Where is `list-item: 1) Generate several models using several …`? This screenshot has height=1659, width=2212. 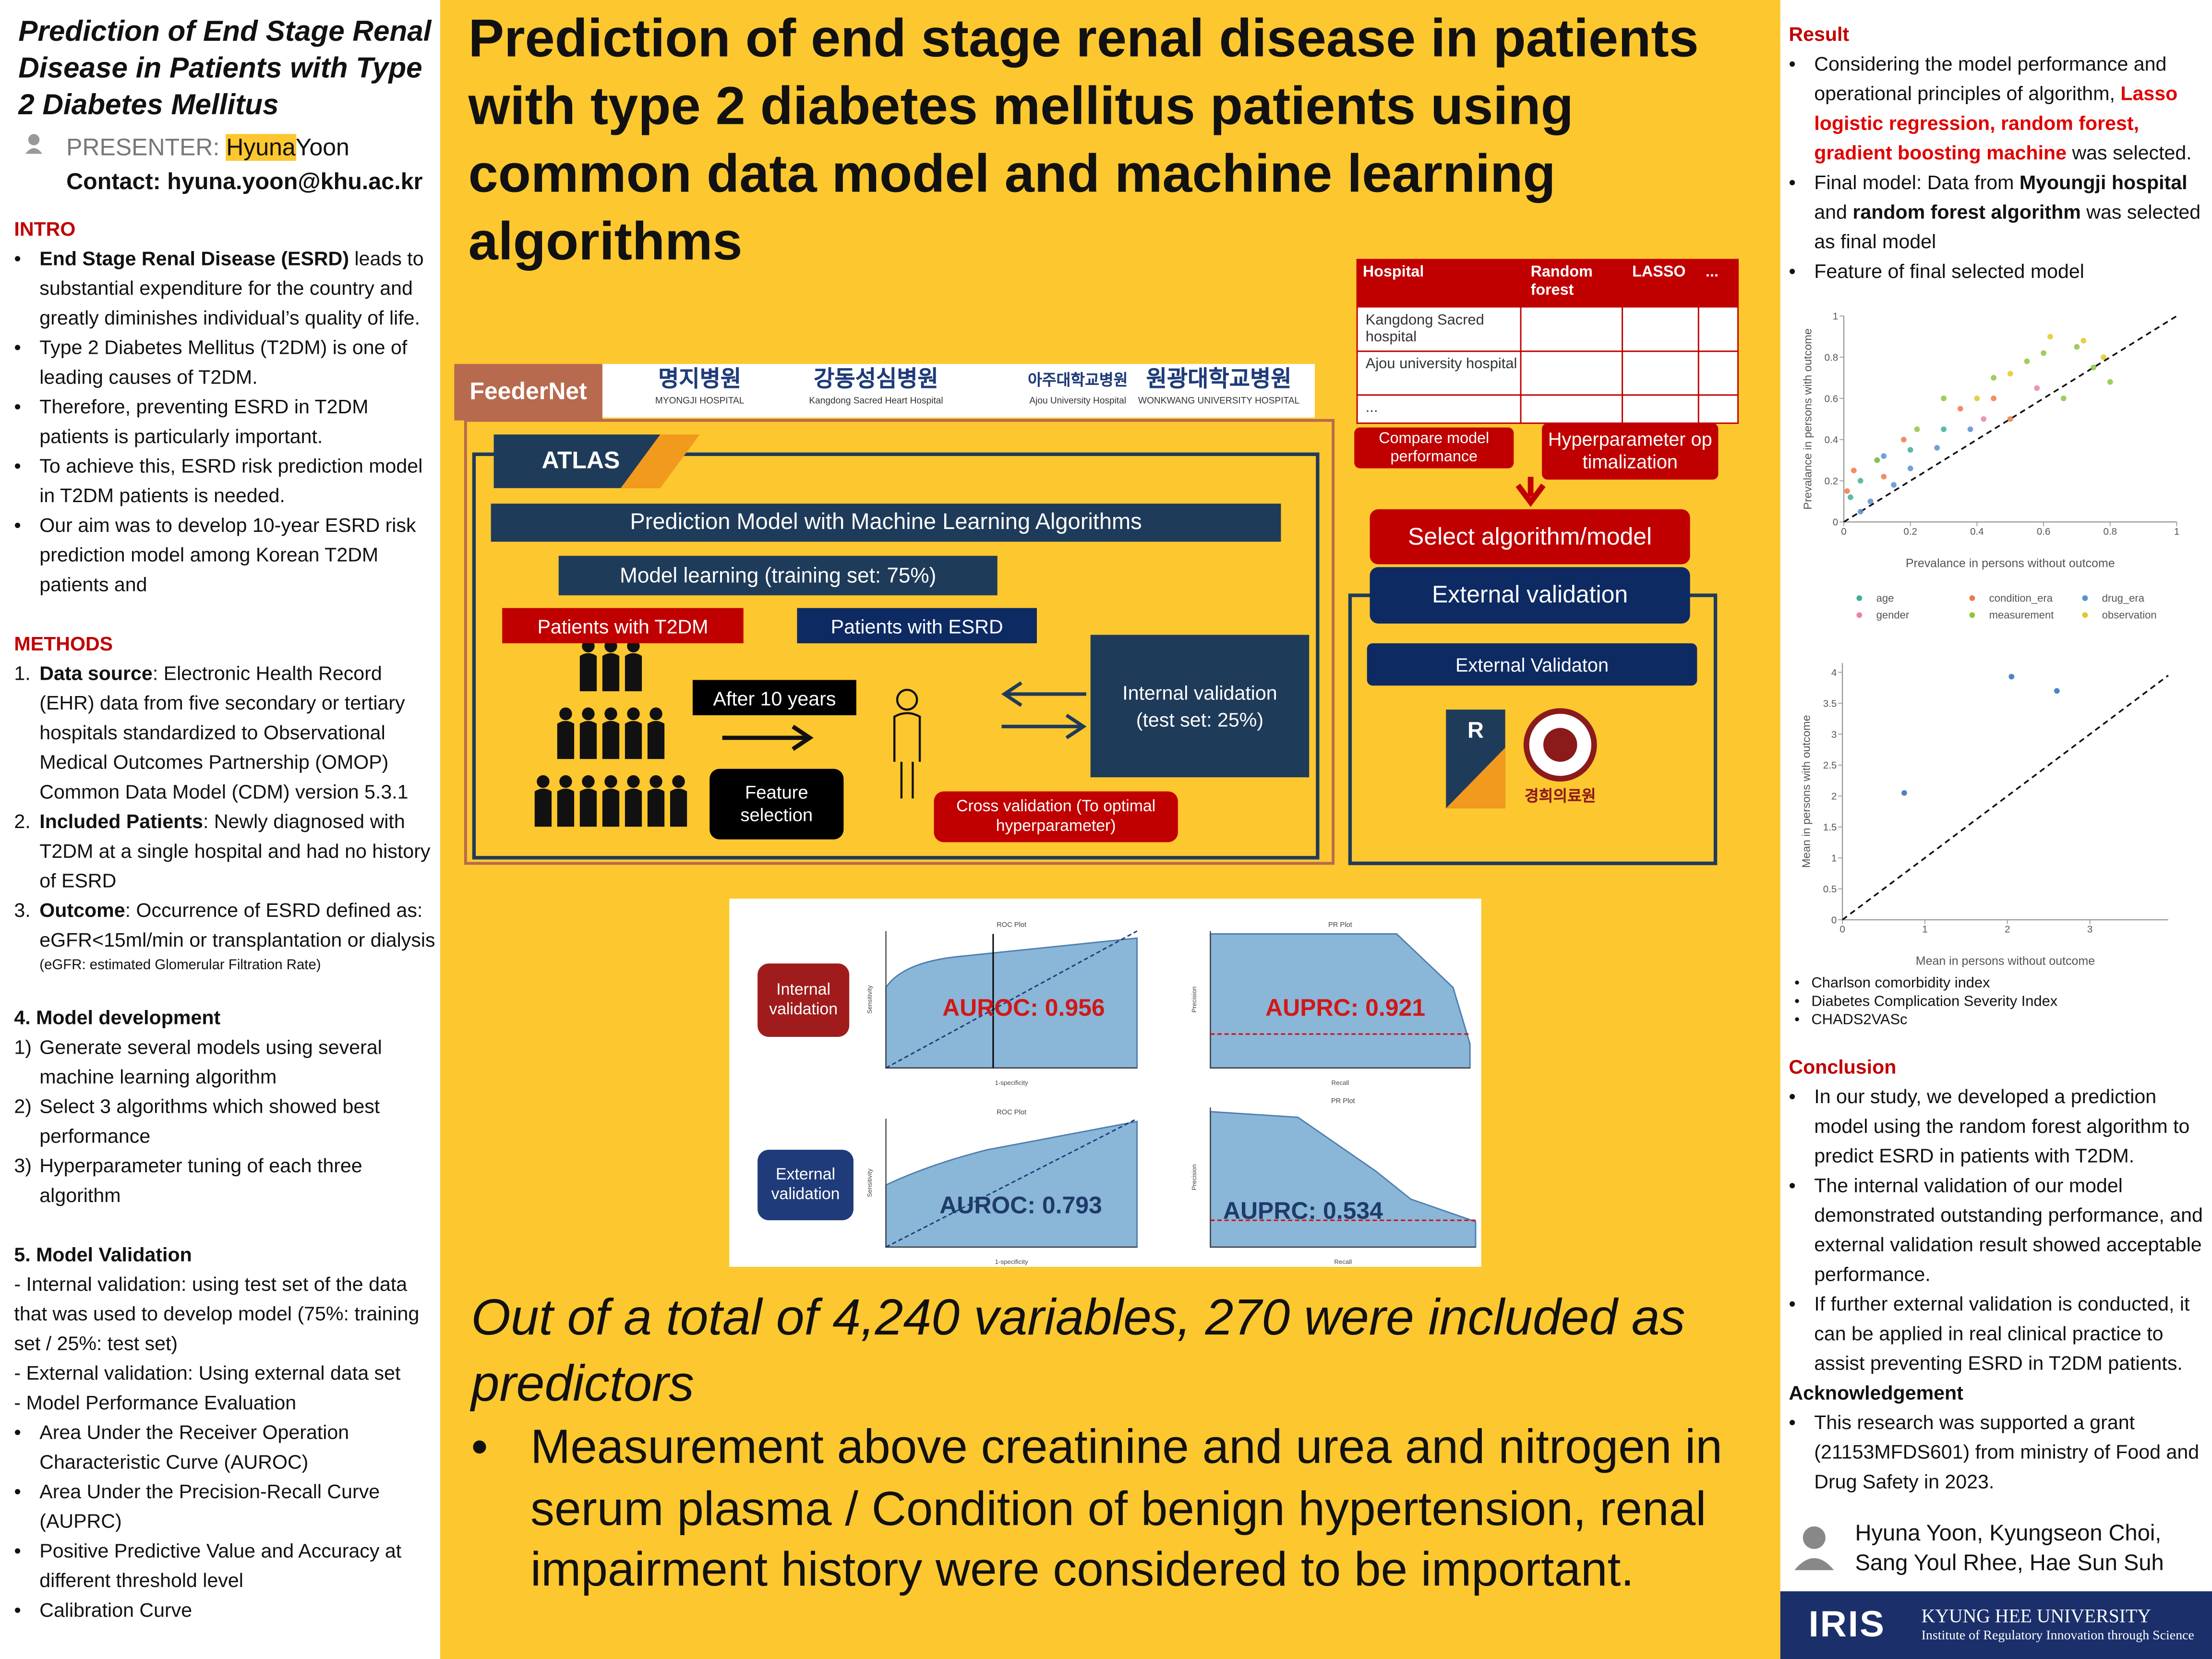 list-item: 1) Generate several models using several … is located at coordinates (226, 1062).